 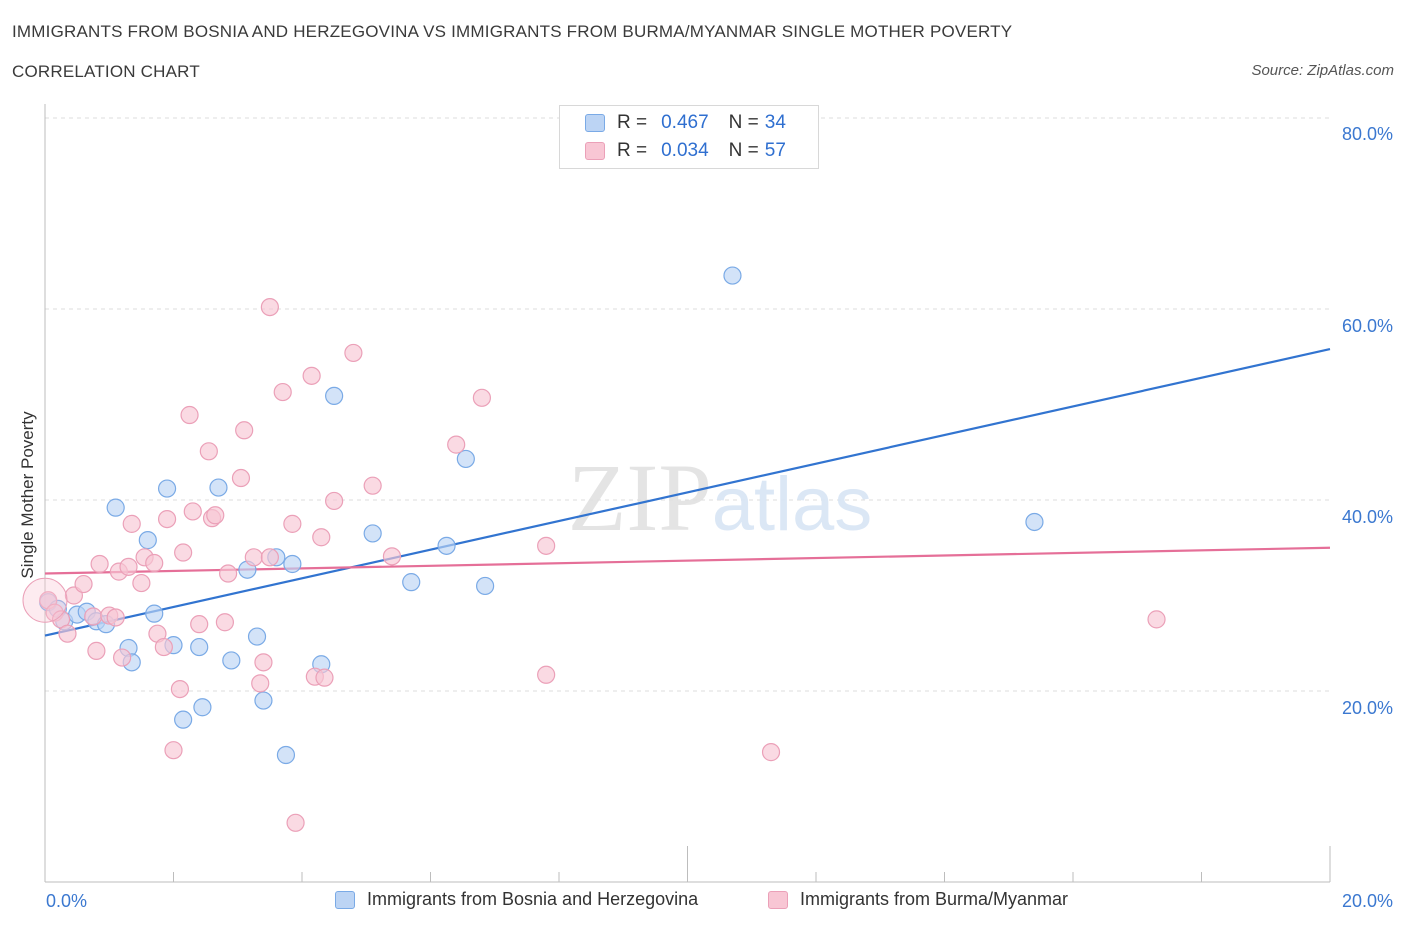 I want to click on y-tick-label-80: 80.0%, so click(x=1367, y=134).